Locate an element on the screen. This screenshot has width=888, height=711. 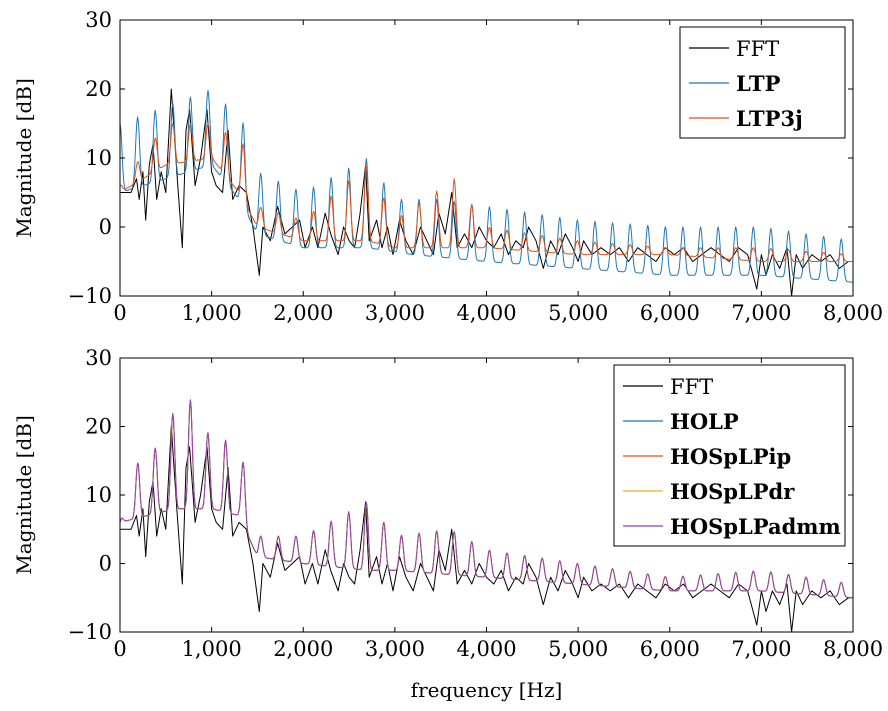
legend-label-ltp: LTP is located at coordinates (758, 83).